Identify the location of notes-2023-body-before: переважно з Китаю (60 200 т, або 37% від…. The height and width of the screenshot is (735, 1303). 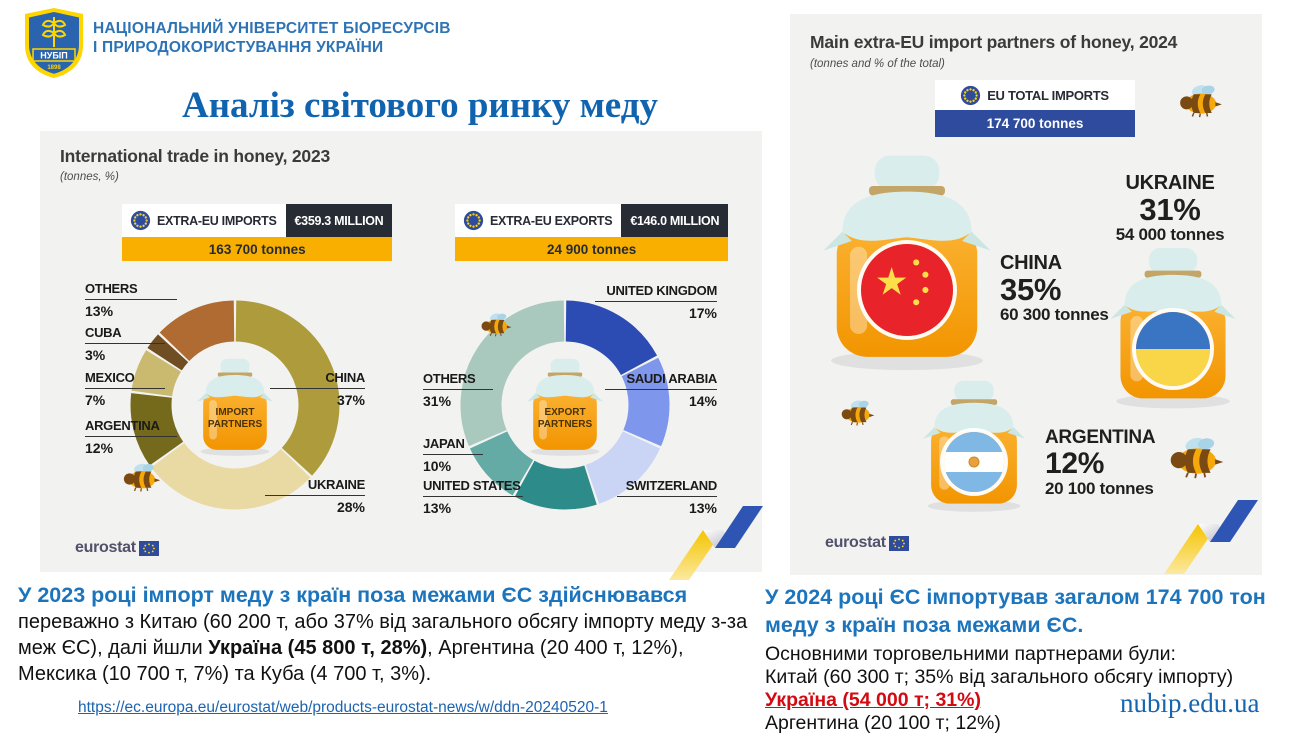
(383, 635).